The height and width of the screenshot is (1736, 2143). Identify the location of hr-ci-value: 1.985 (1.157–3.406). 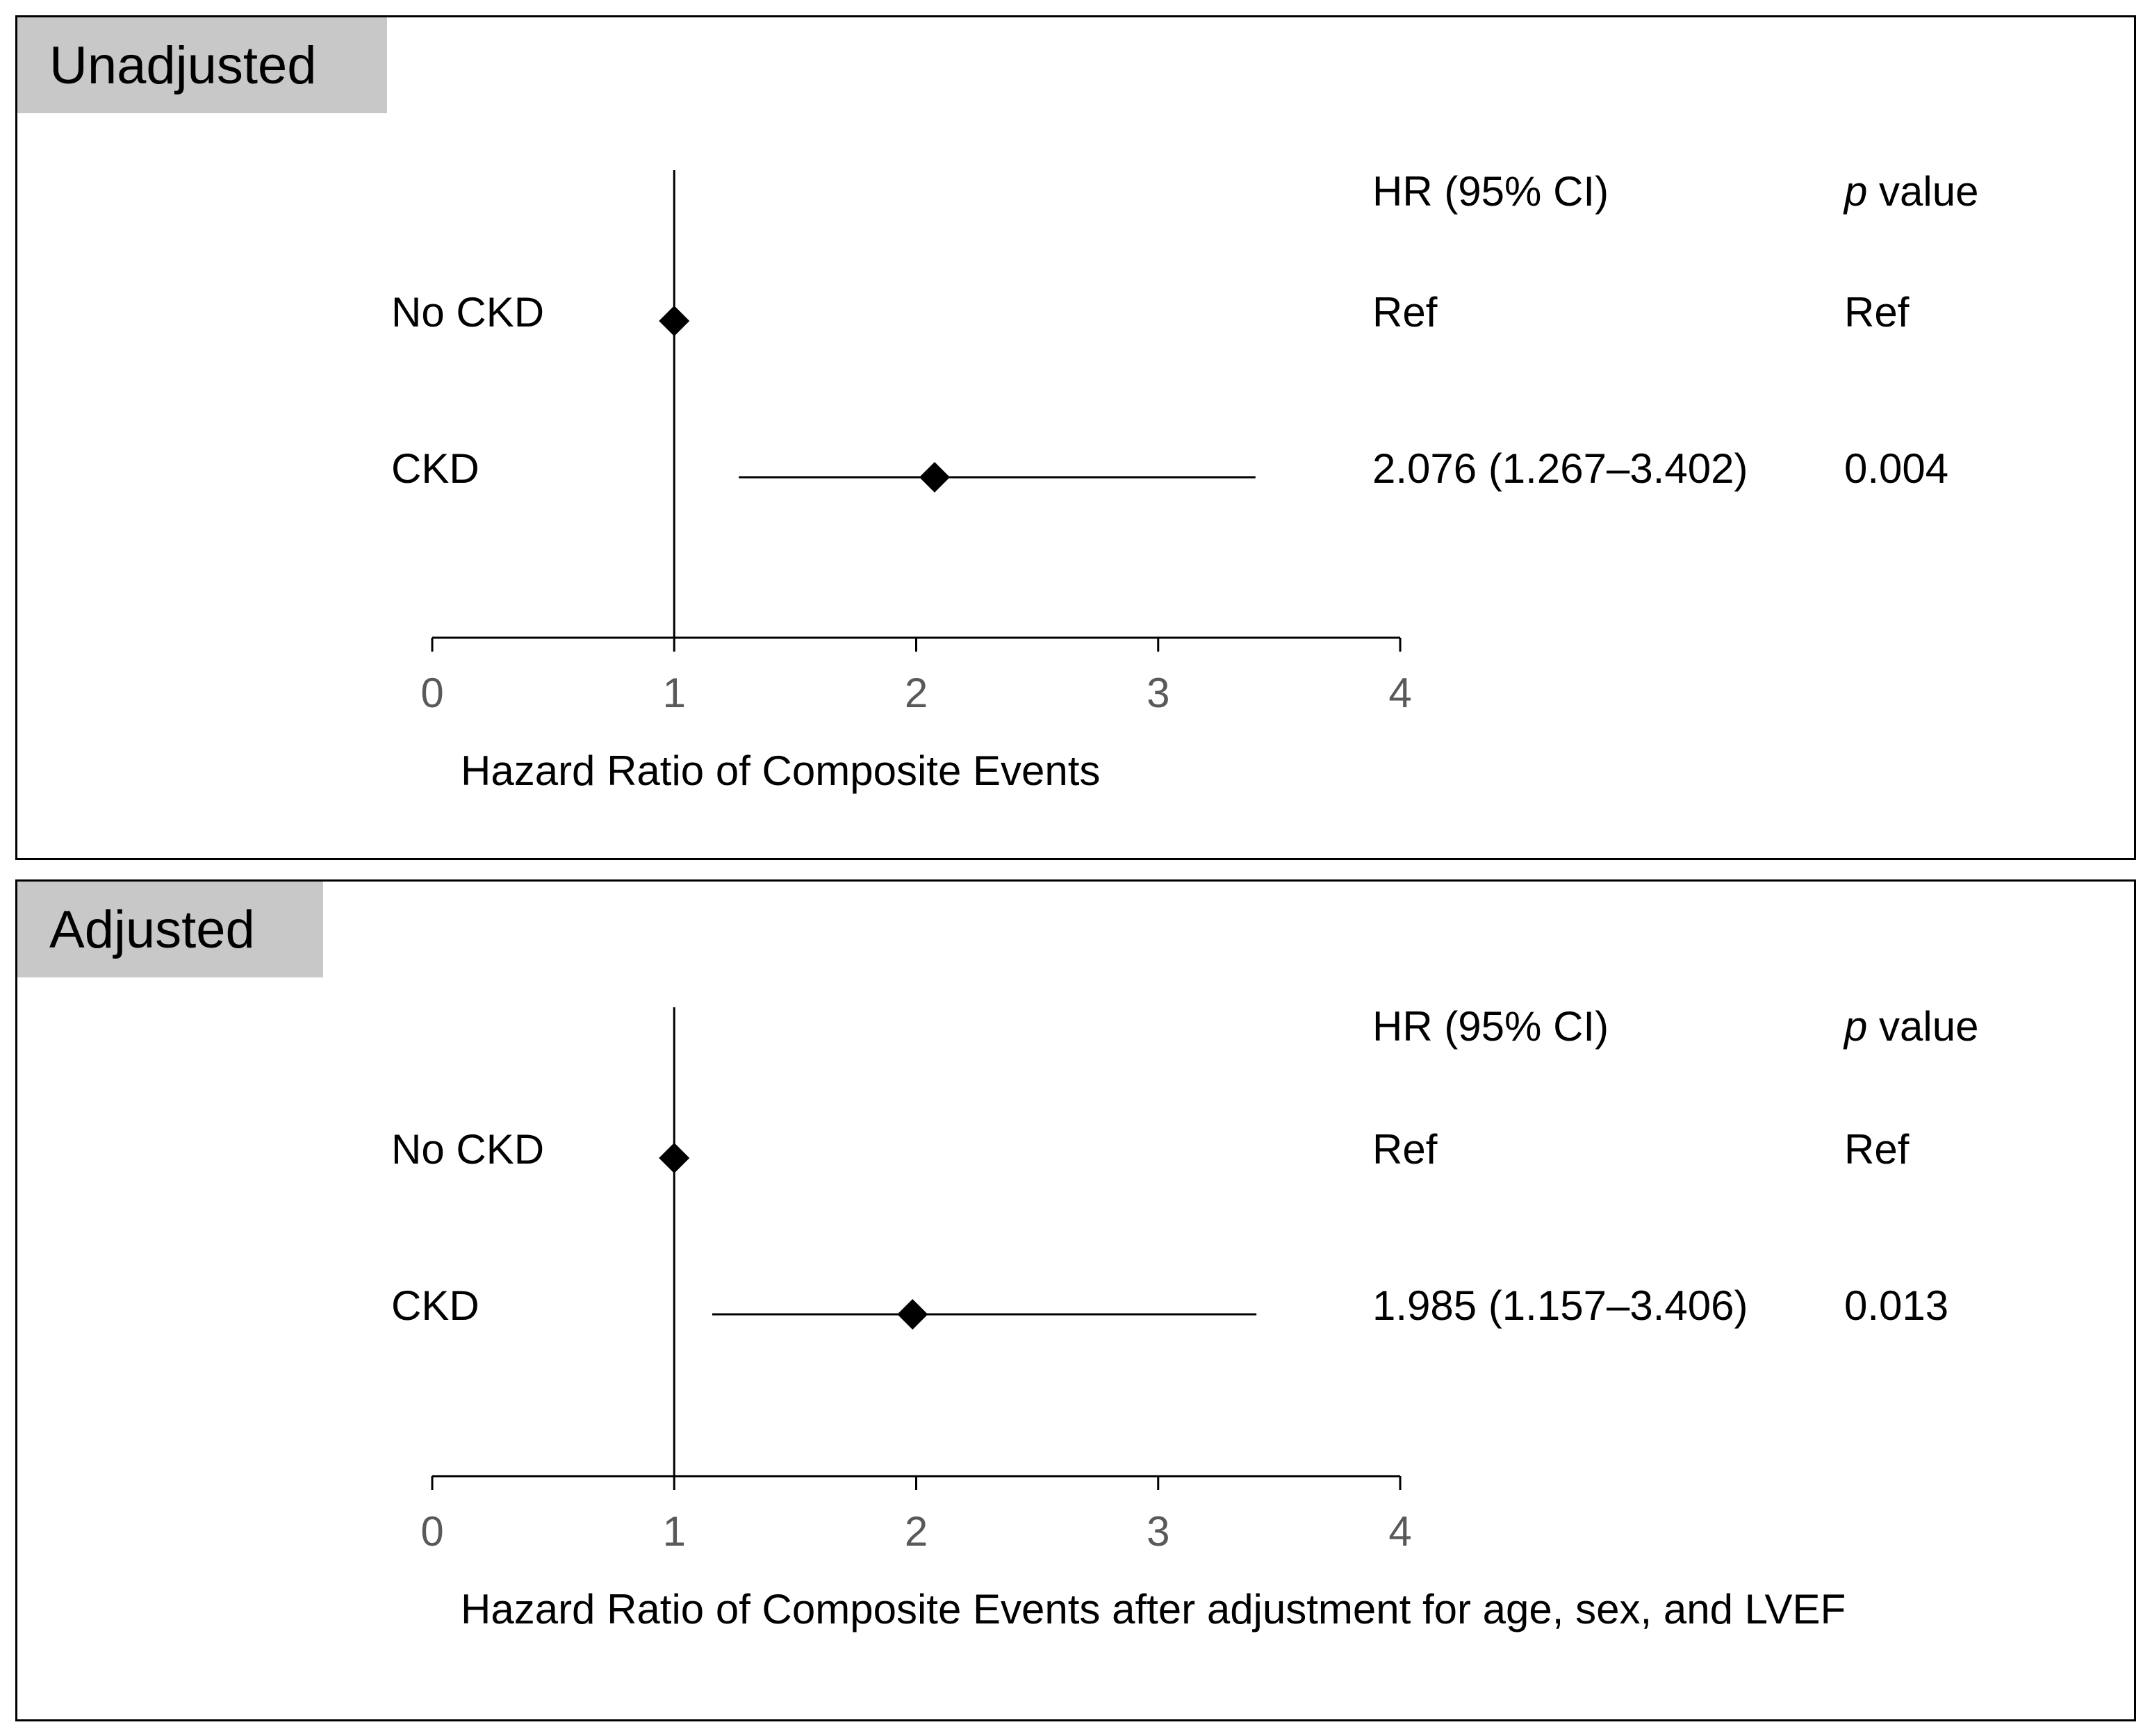
(1560, 1305).